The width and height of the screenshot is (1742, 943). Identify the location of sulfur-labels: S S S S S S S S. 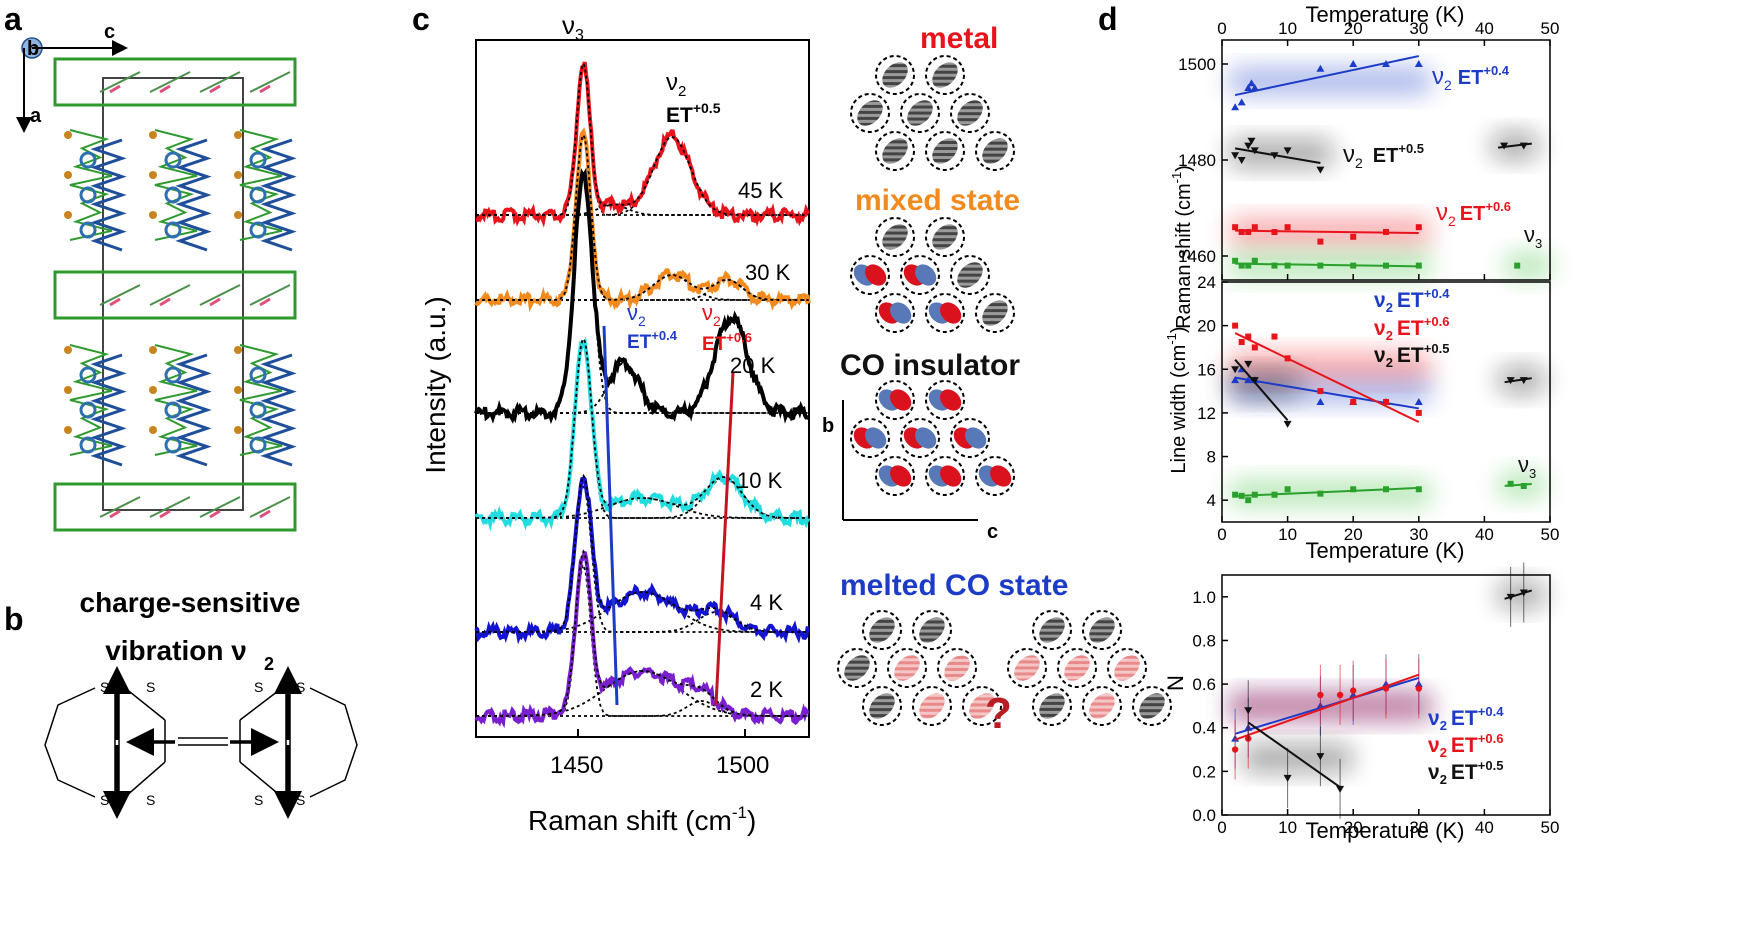
(202, 743).